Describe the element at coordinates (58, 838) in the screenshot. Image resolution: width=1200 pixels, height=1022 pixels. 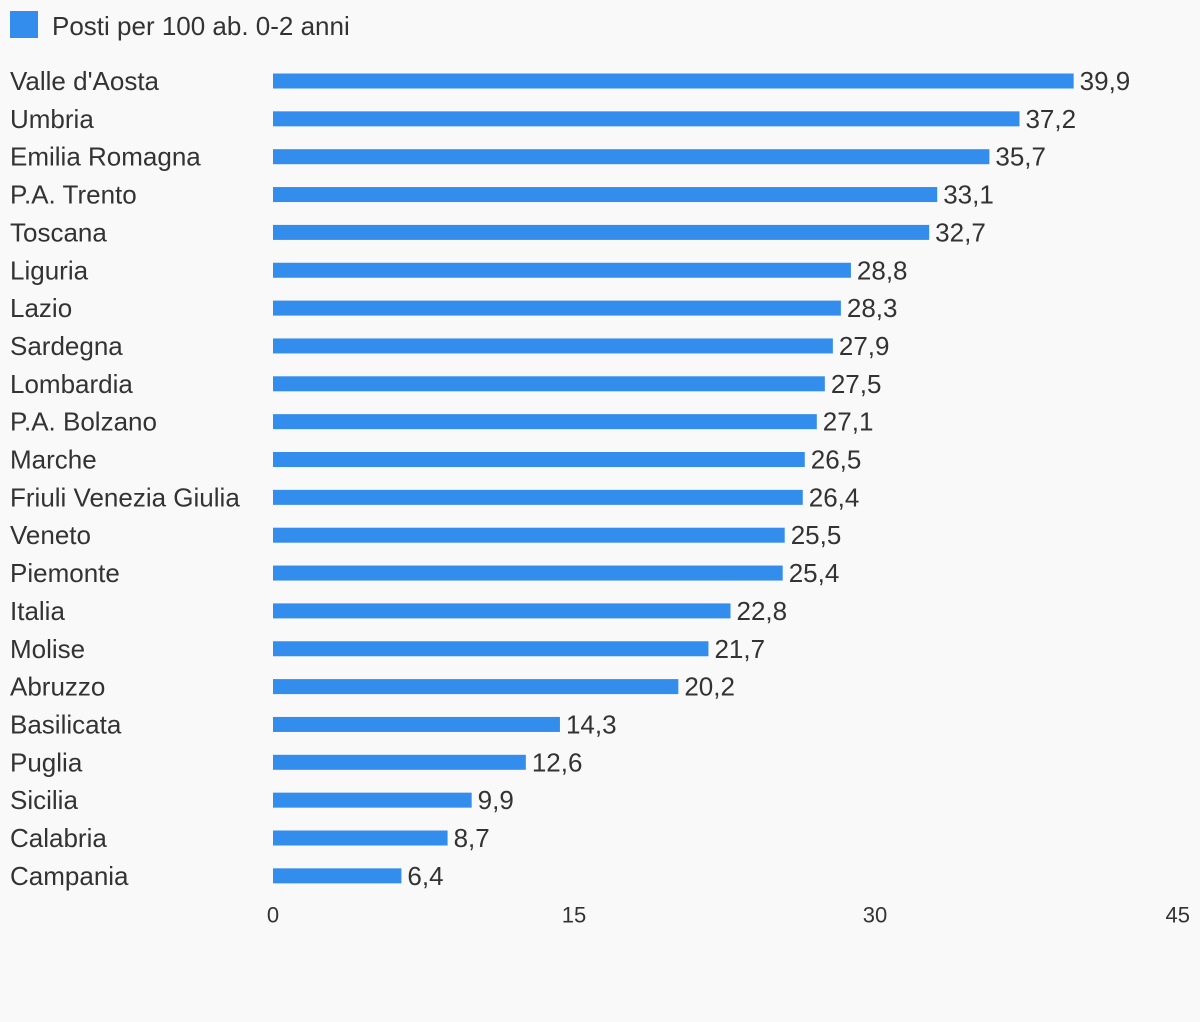
I see `category-label: Calabria` at that location.